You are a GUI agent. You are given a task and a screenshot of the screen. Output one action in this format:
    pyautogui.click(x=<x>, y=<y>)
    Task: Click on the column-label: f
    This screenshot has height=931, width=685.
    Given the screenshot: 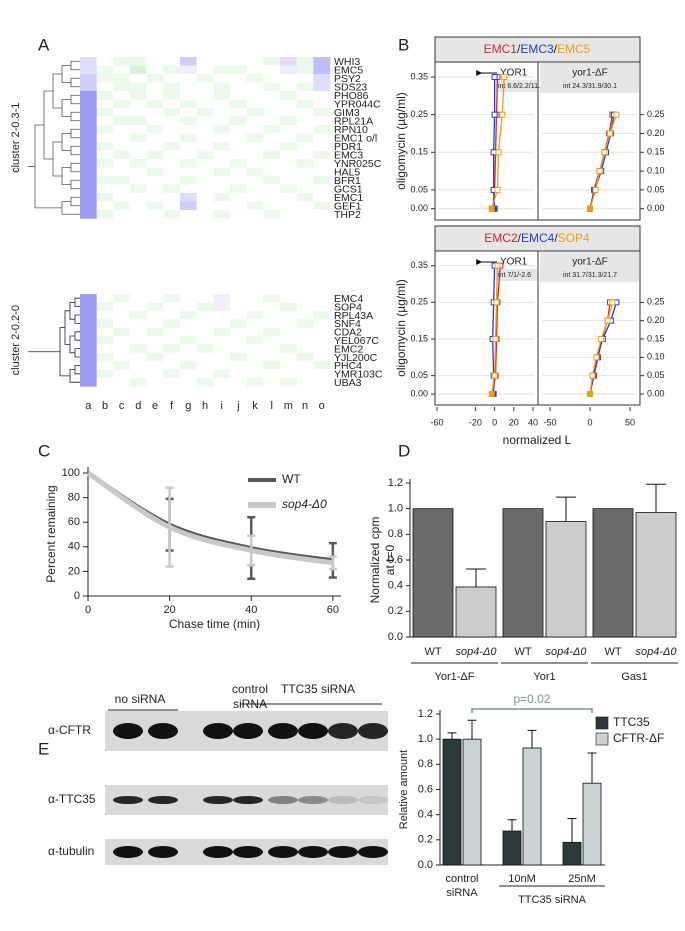 What is the action you would take?
    pyautogui.click(x=172, y=406)
    